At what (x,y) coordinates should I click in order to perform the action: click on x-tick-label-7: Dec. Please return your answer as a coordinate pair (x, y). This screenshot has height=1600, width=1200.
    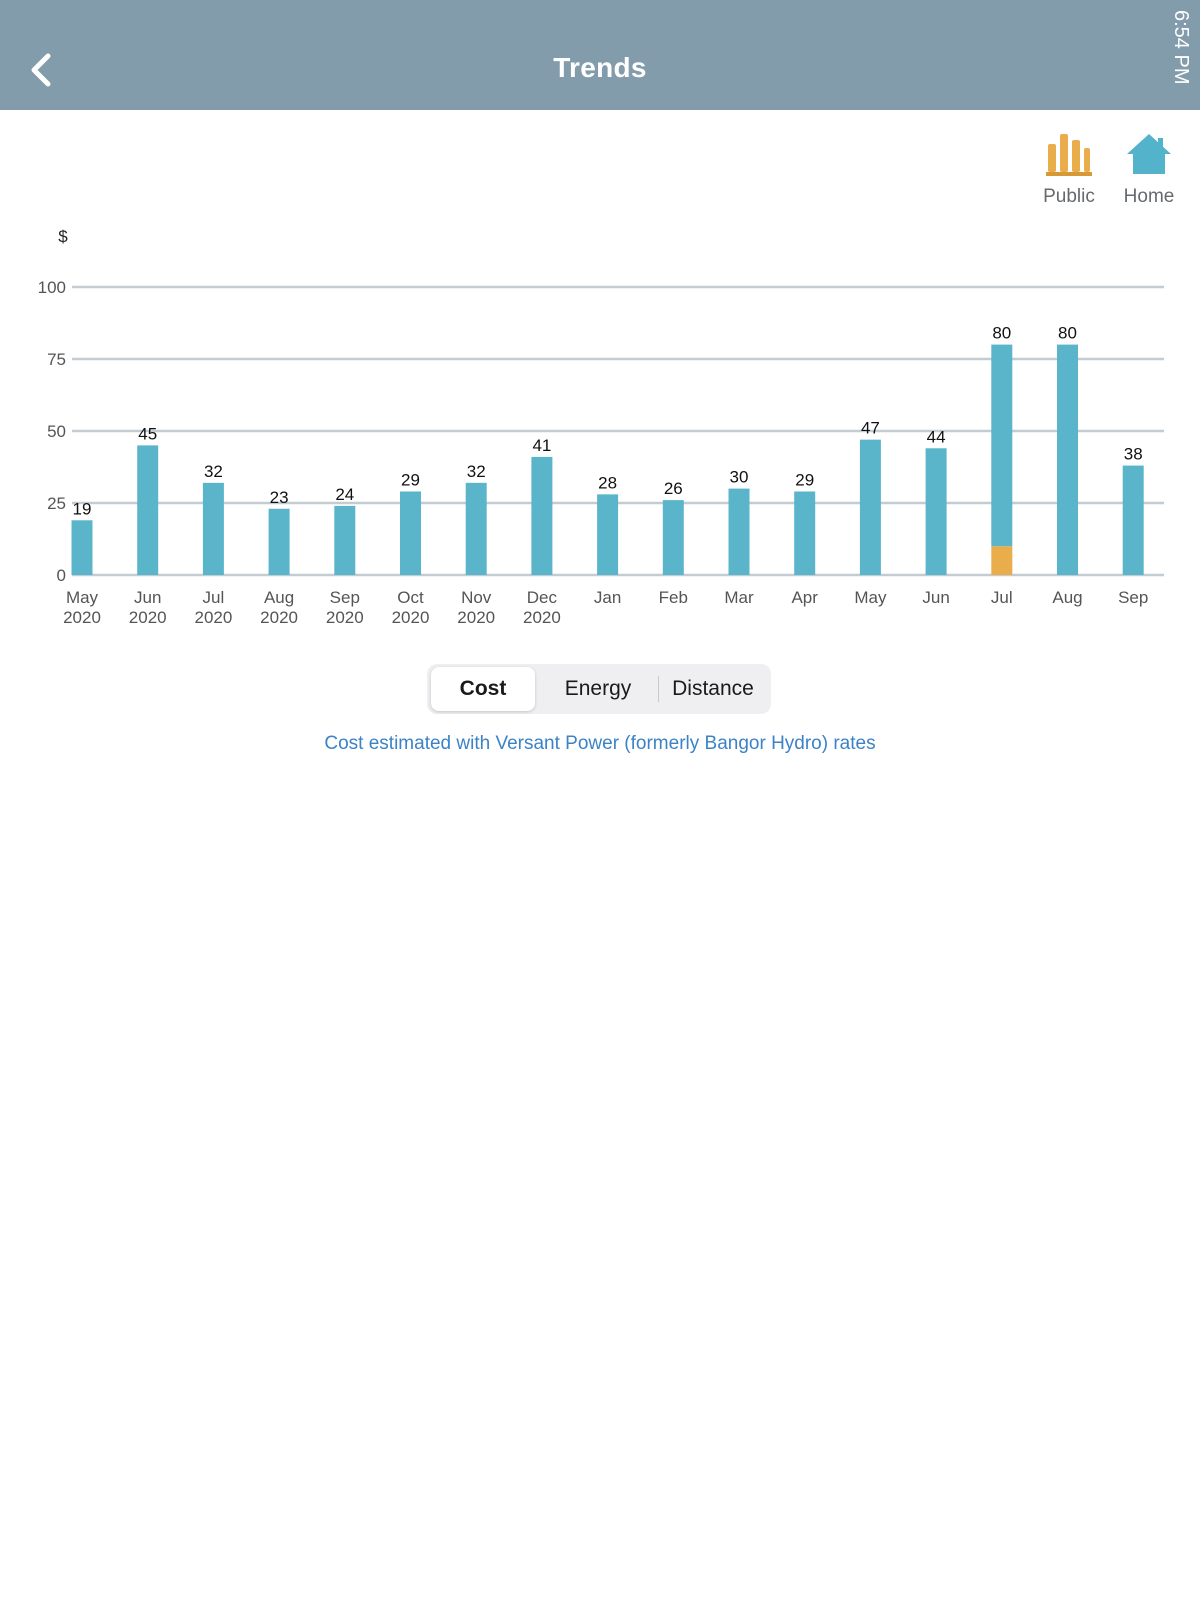
    Looking at the image, I should click on (542, 597).